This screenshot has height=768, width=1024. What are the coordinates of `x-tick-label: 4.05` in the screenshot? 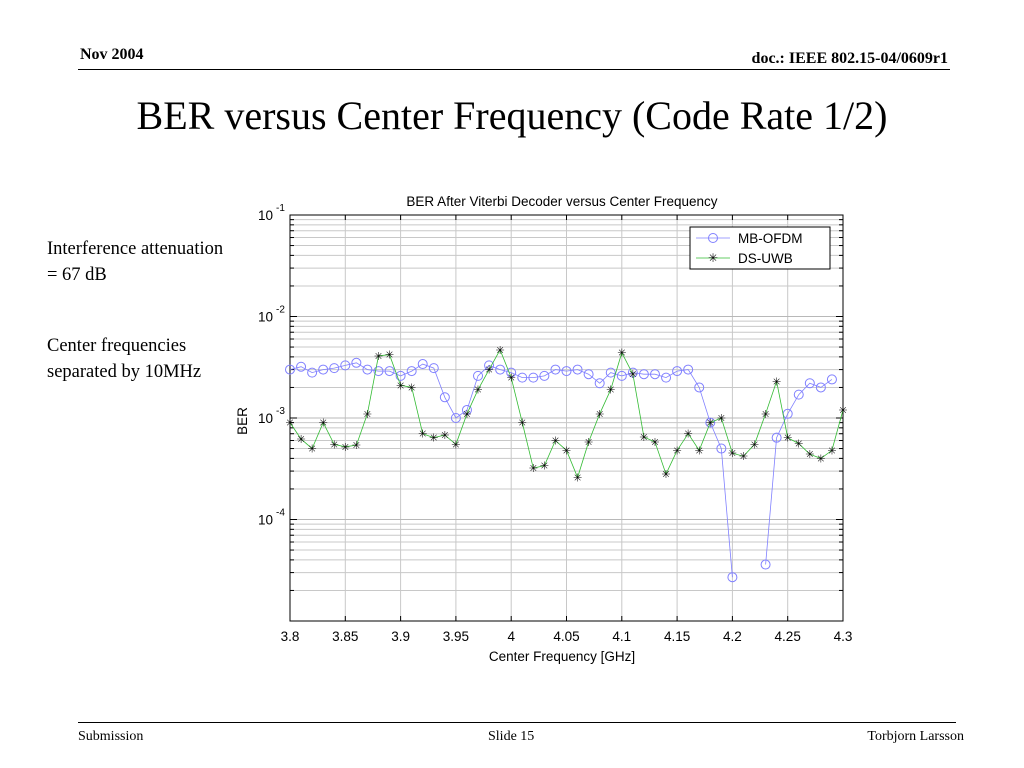 It's located at (566, 636).